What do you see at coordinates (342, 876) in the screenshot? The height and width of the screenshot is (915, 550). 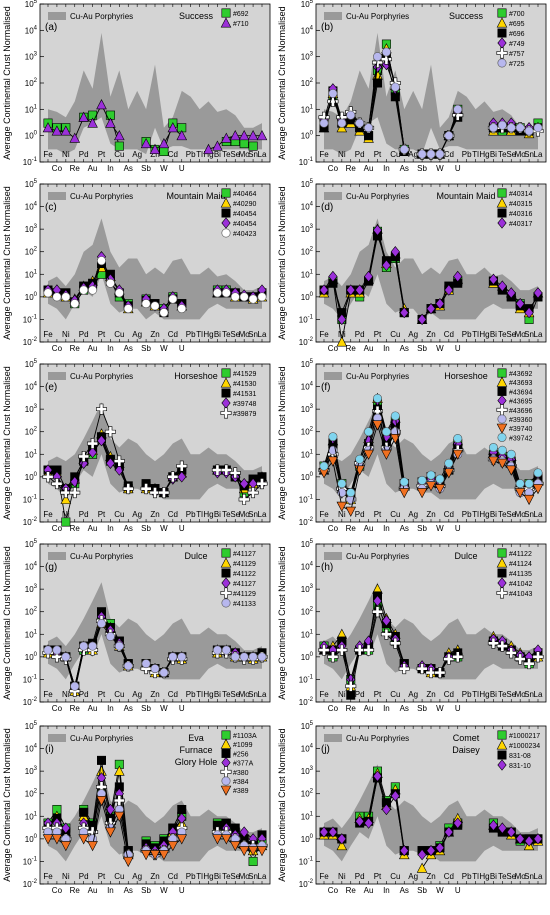 I see `x-element-label: Ni` at bounding box center [342, 876].